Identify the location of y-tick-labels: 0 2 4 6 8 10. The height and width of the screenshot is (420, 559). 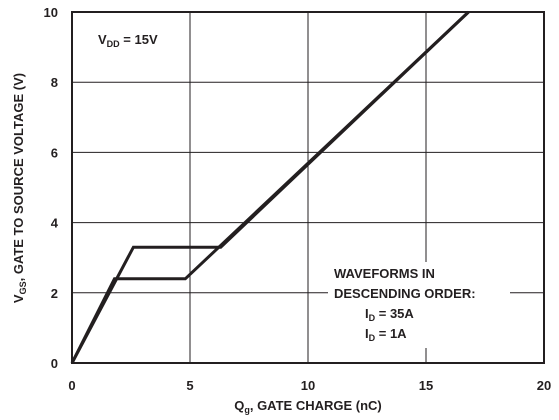
(51, 188).